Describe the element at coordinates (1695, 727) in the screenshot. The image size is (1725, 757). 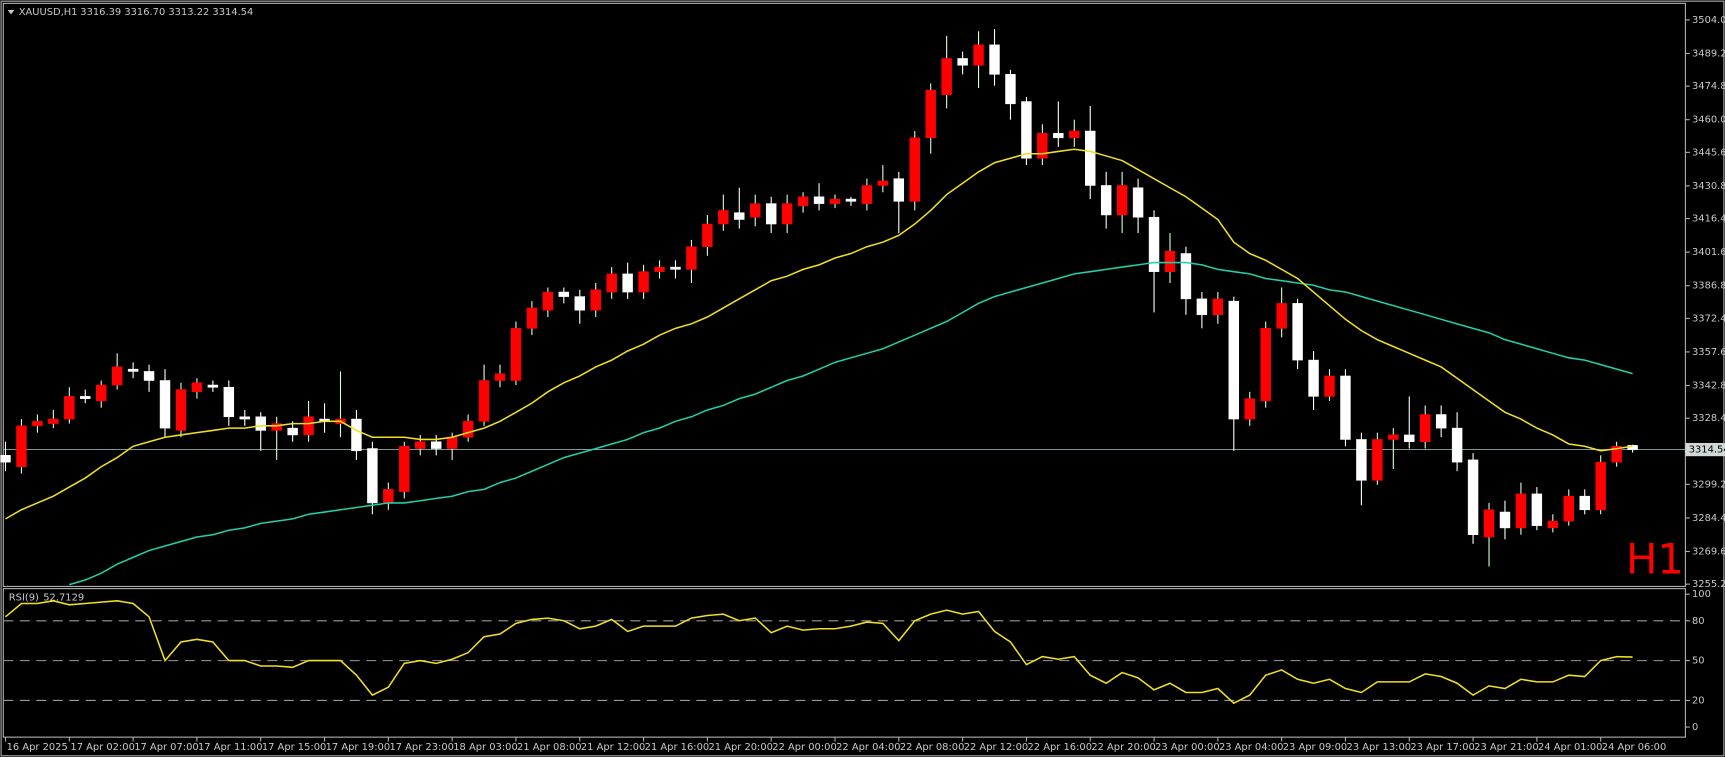
I see `y-tick-label: 0` at that location.